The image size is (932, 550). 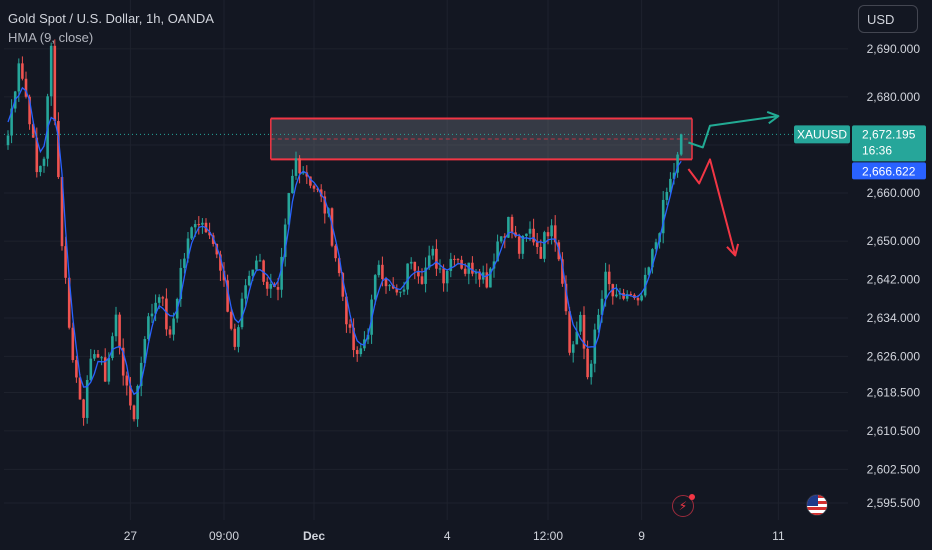 I want to click on indicator-title: HMA (9, close), so click(x=51, y=37).